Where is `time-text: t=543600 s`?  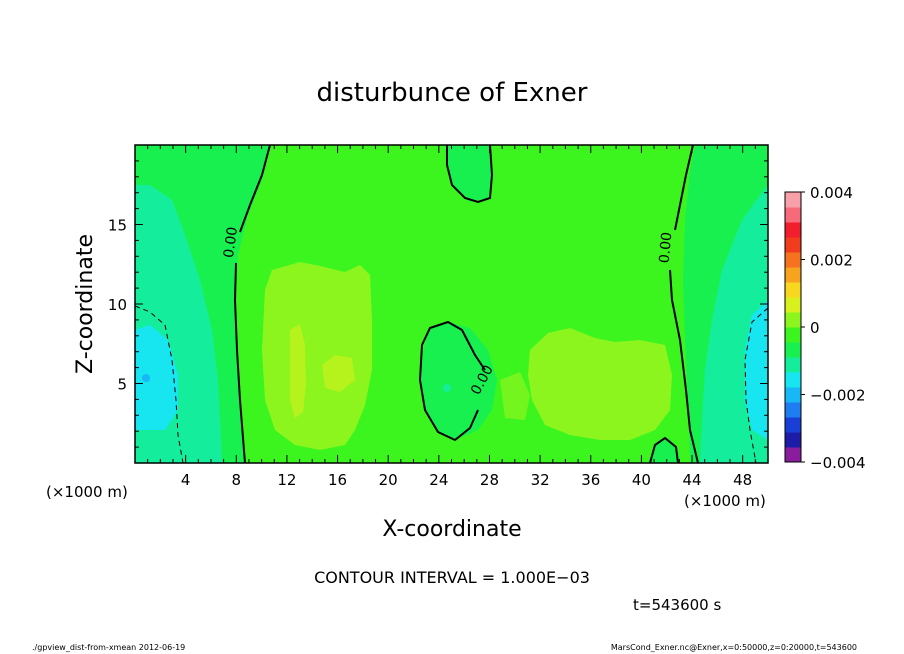 time-text: t=543600 s is located at coordinates (677, 605).